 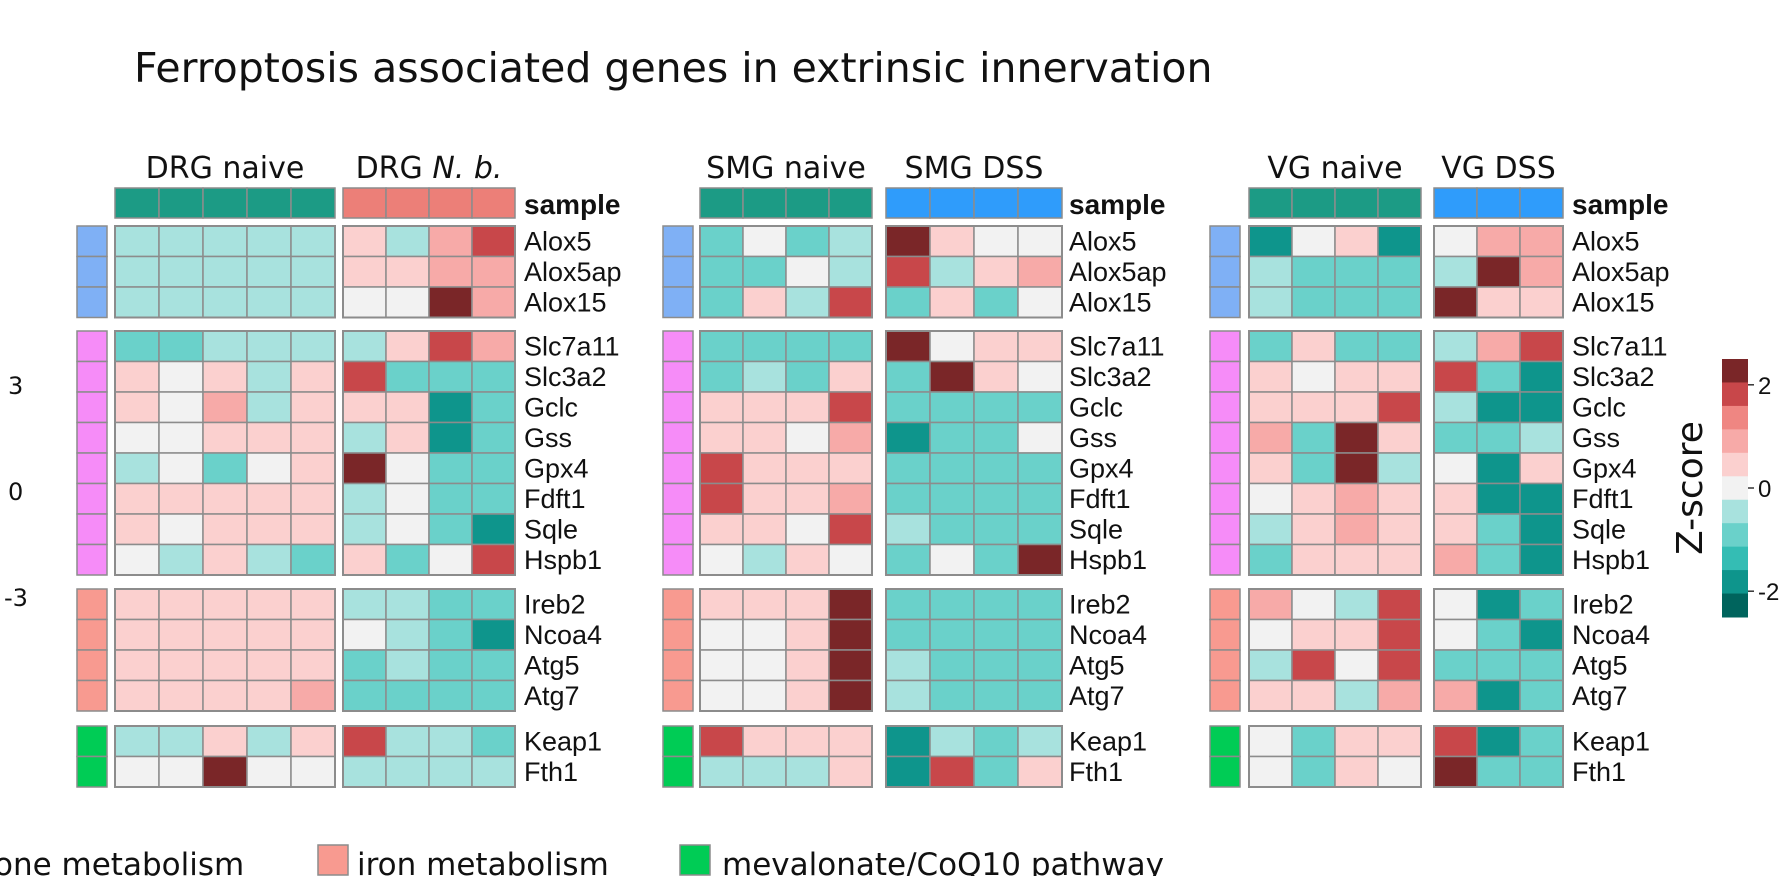 What do you see at coordinates (563, 742) in the screenshot?
I see `gene-label: Keap1` at bounding box center [563, 742].